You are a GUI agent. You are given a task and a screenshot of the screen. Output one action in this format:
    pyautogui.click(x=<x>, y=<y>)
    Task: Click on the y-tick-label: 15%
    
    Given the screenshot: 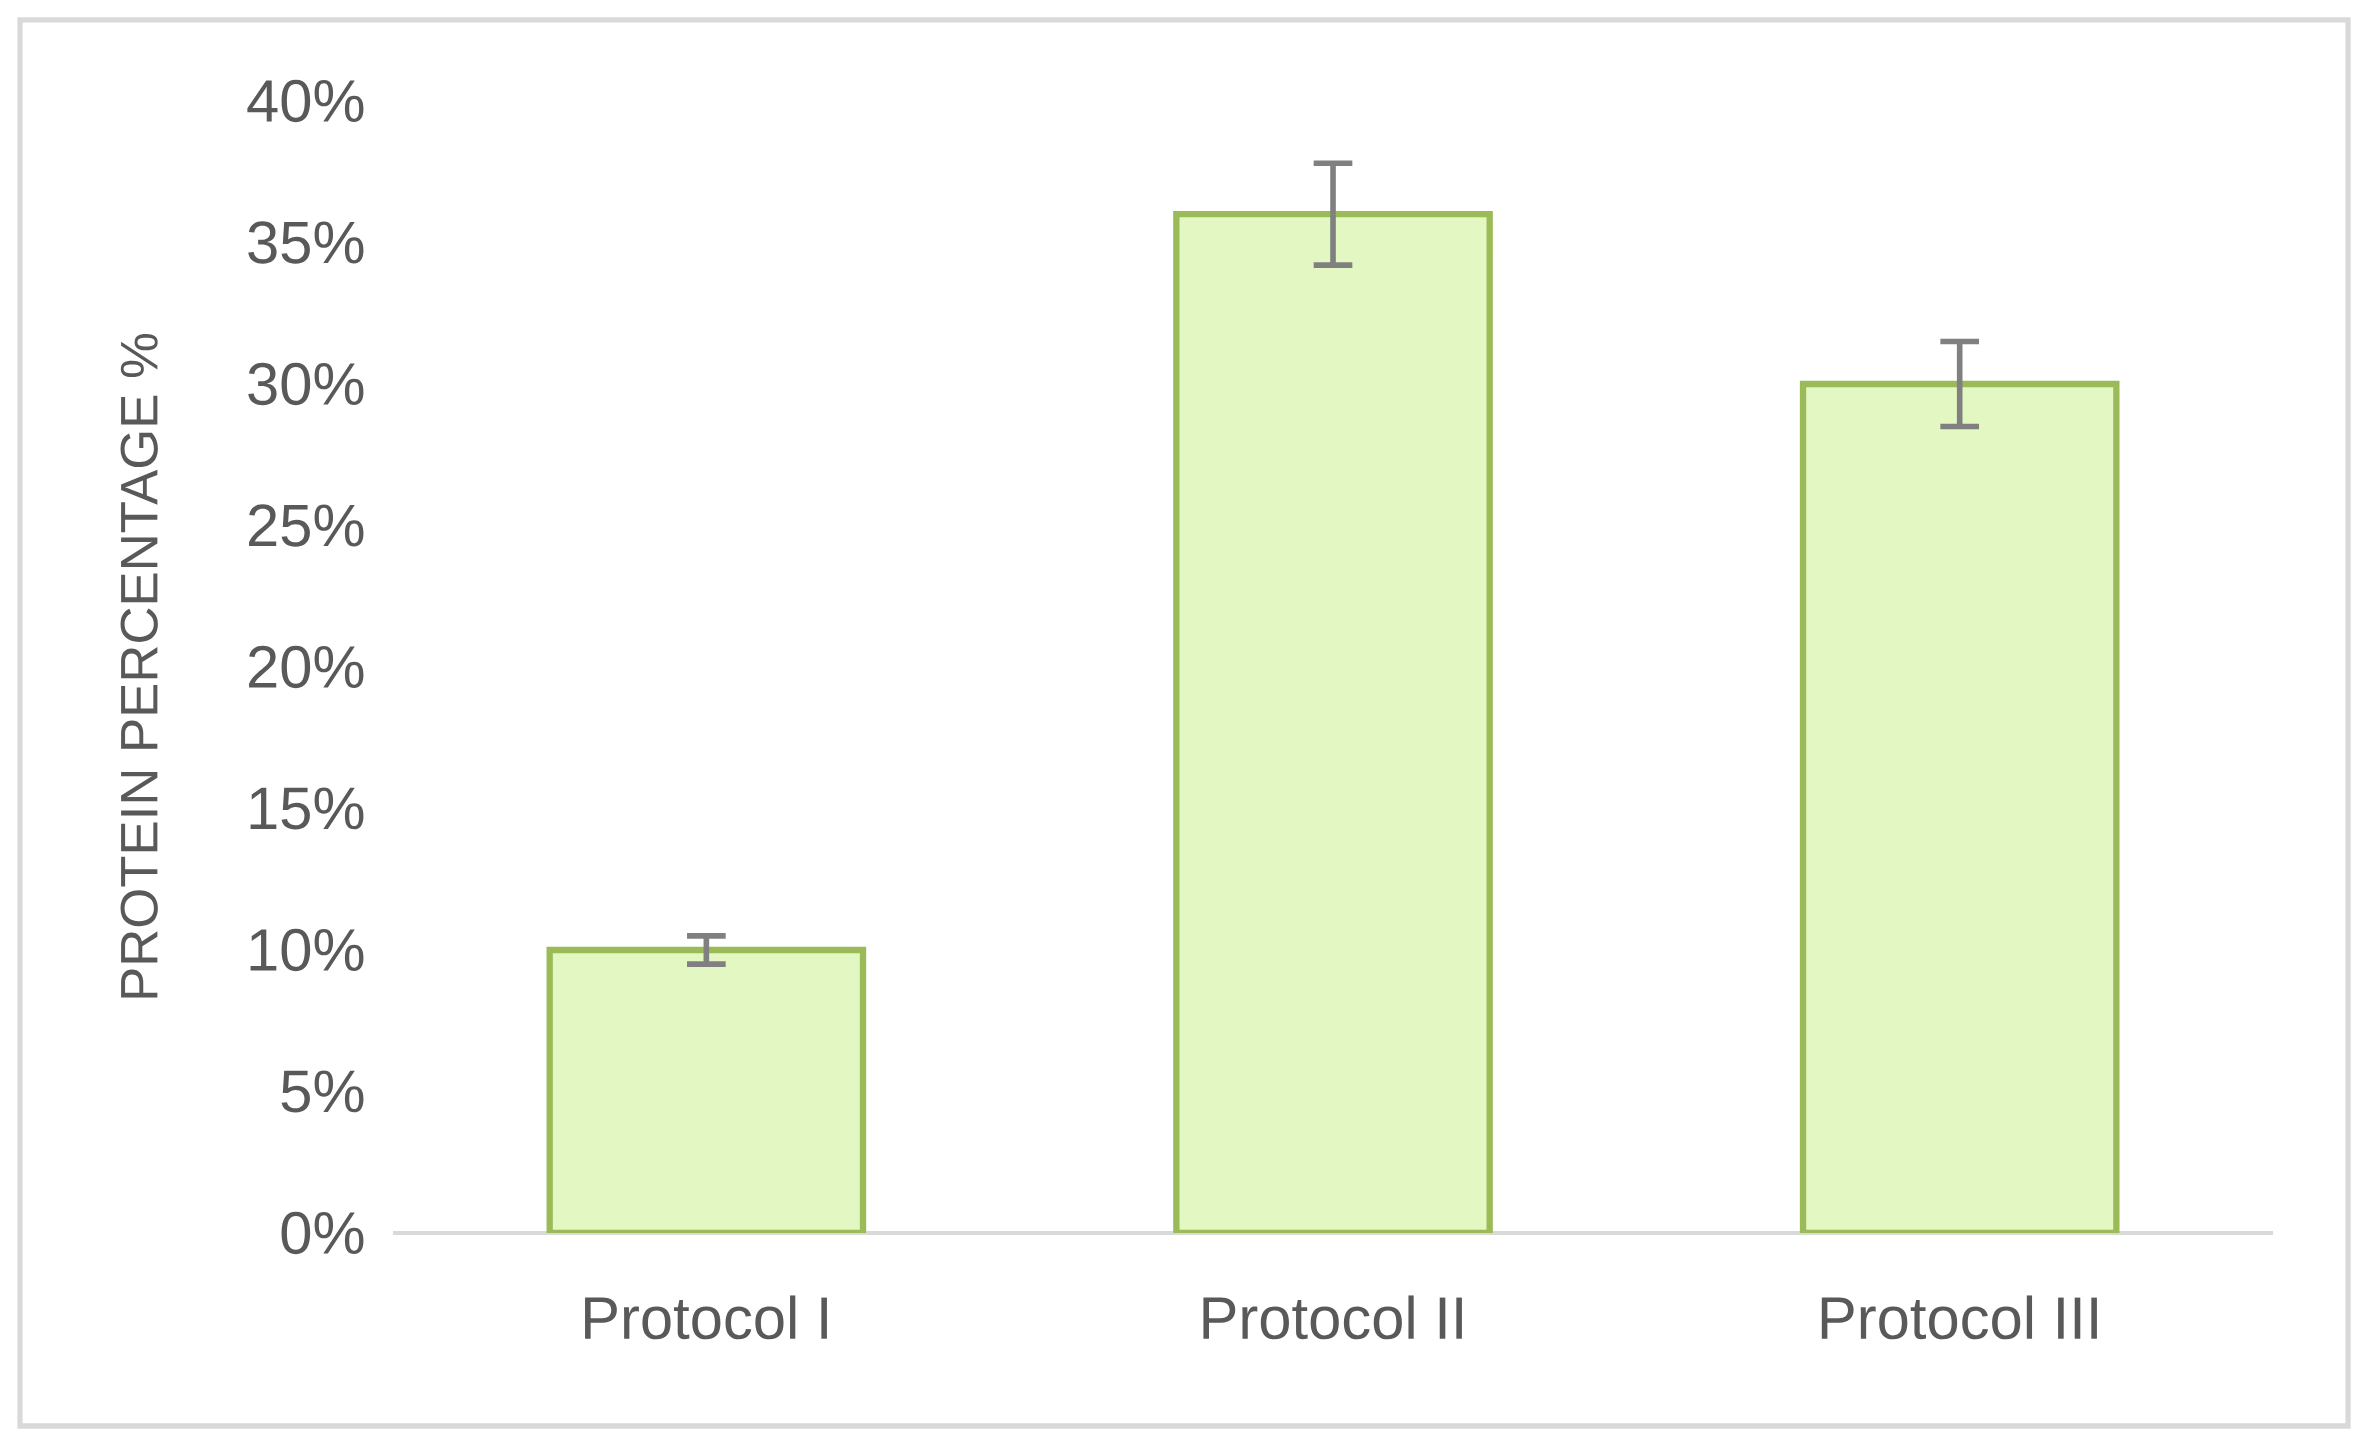 What is the action you would take?
    pyautogui.click(x=307, y=808)
    